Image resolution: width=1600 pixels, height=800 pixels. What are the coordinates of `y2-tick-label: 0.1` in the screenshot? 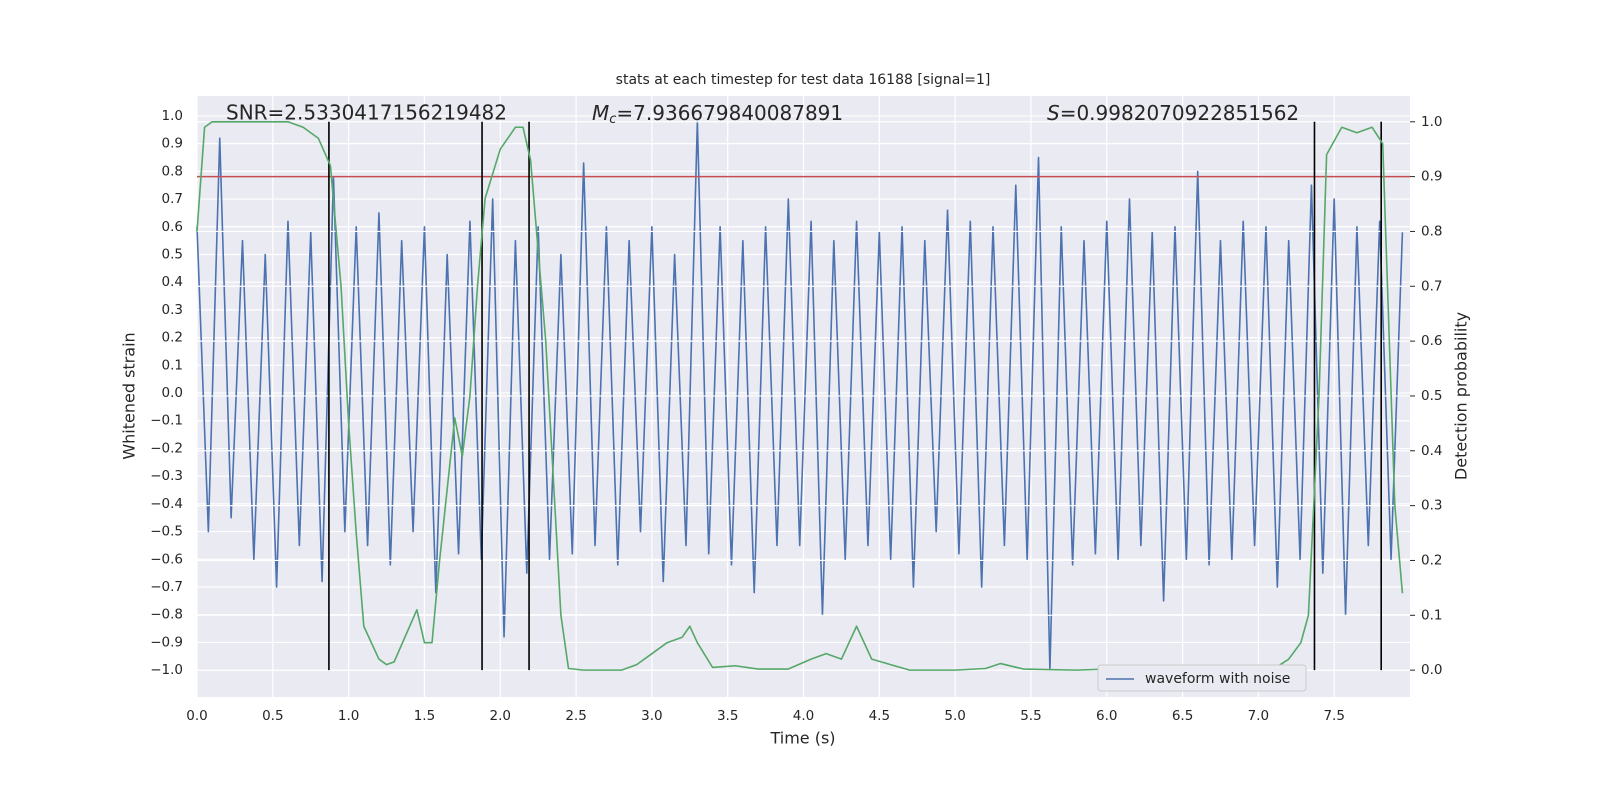 It's located at (1431, 615).